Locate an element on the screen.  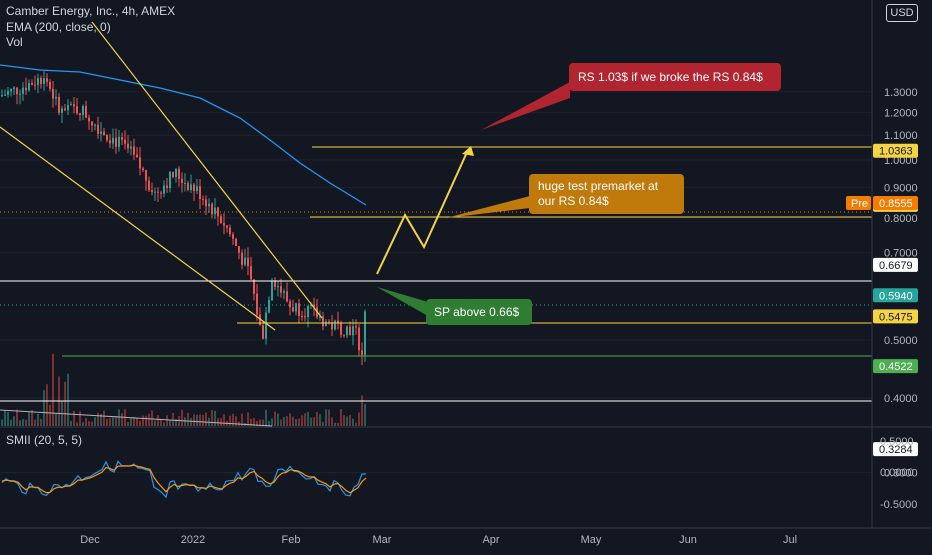
price-tag-label: 0.3284 is located at coordinates (896, 450).